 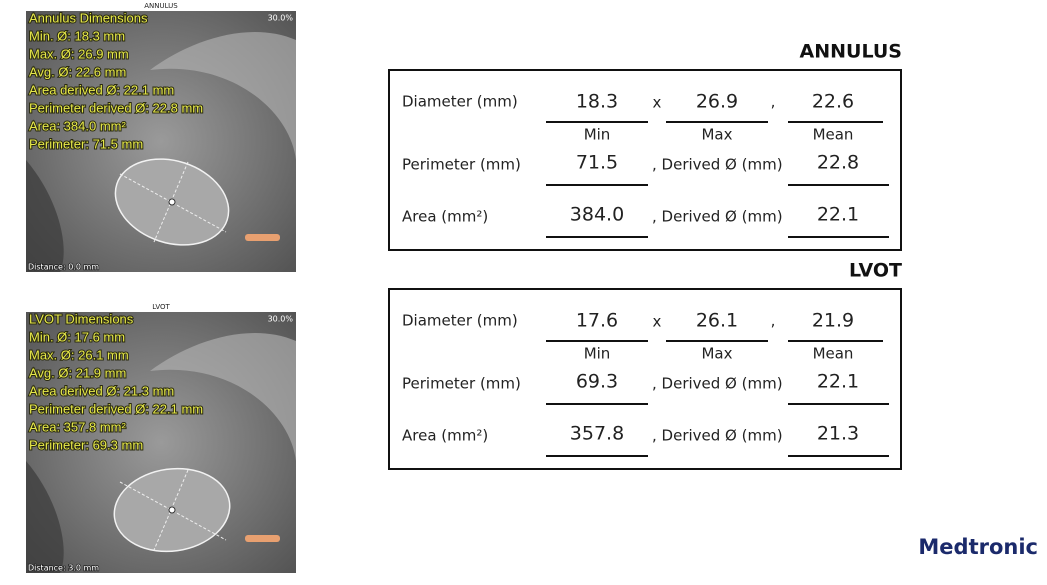 What do you see at coordinates (63, 568) in the screenshot?
I see `distance-label: Distance: 3.0 mm` at bounding box center [63, 568].